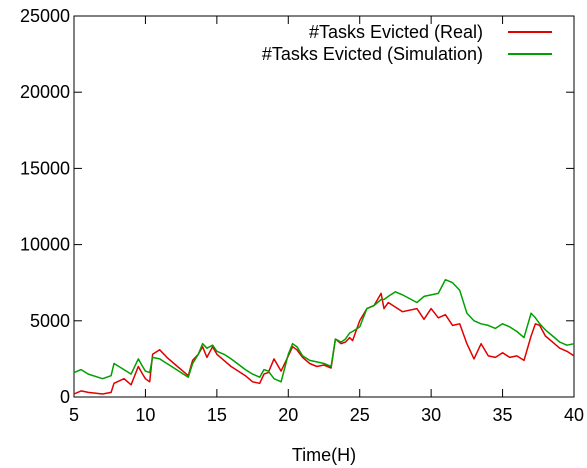  Describe the element at coordinates (431, 415) in the screenshot. I see `x-tick-label: 30` at that location.